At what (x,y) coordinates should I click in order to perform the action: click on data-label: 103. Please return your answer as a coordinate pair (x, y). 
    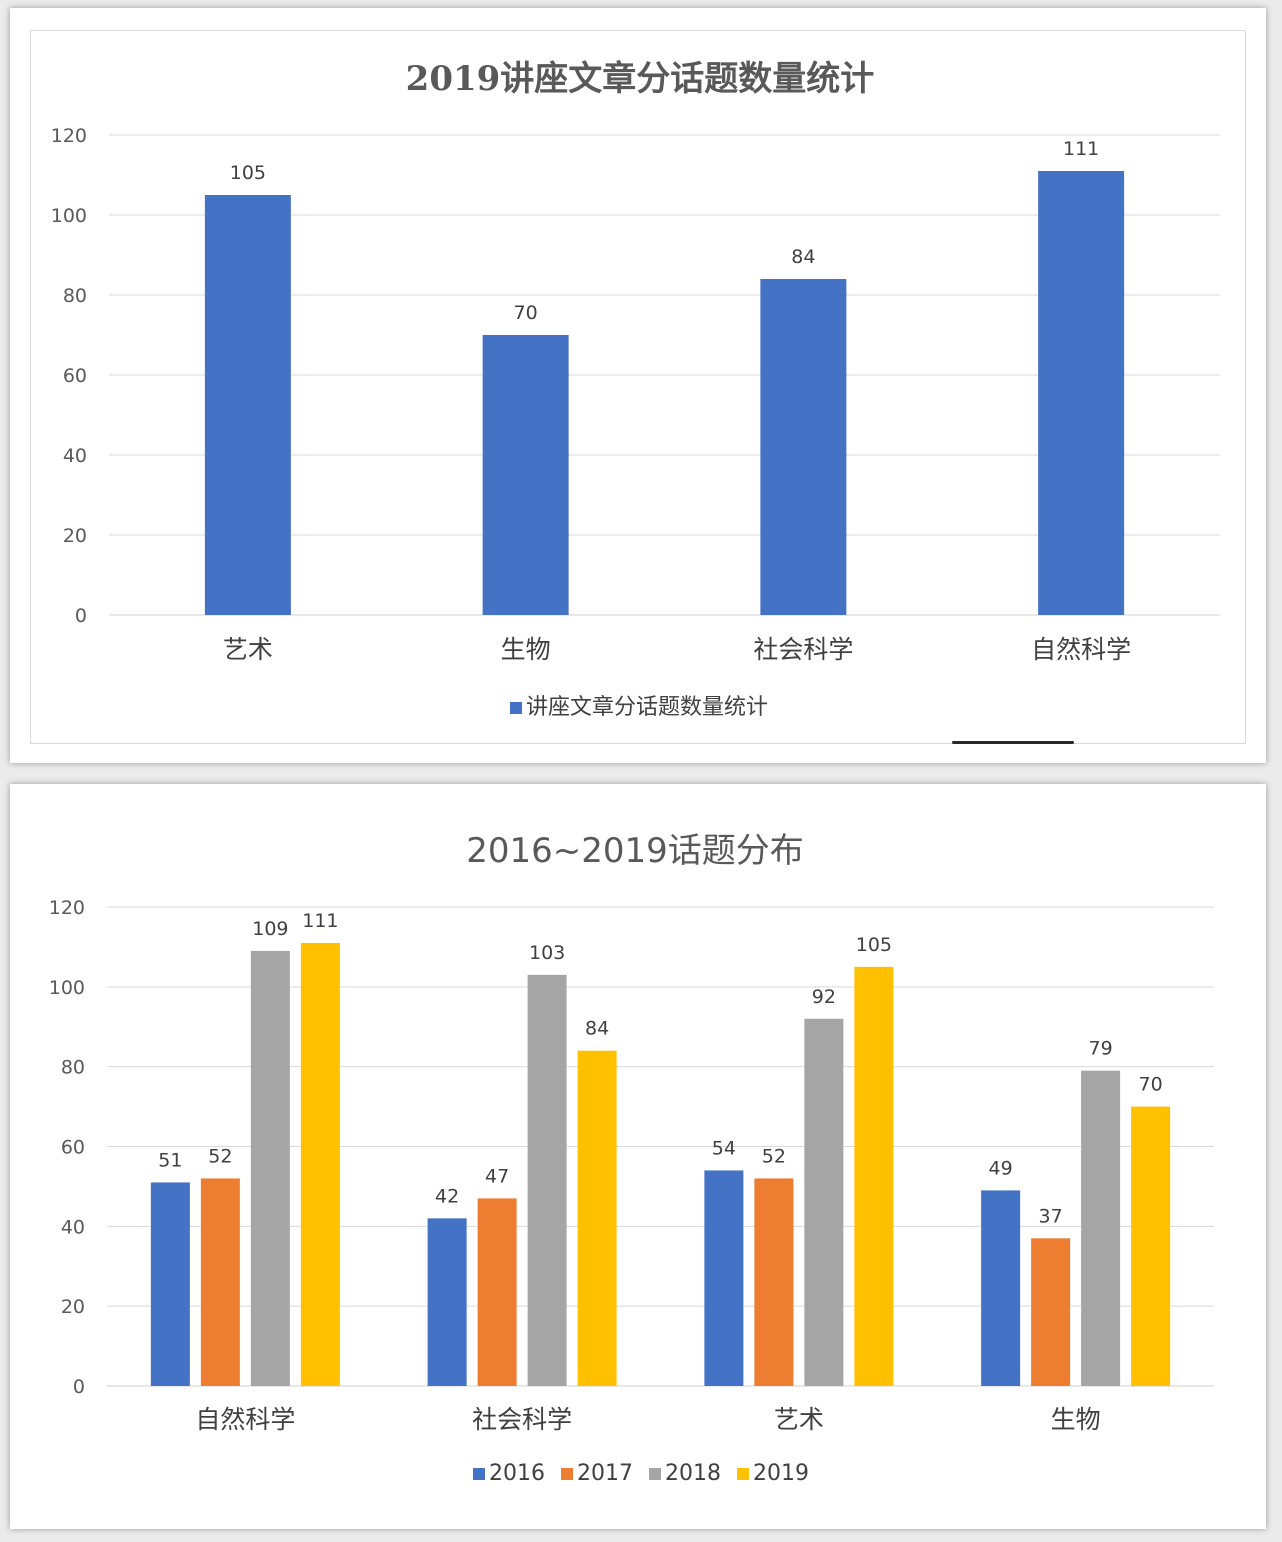
    Looking at the image, I should click on (547, 953).